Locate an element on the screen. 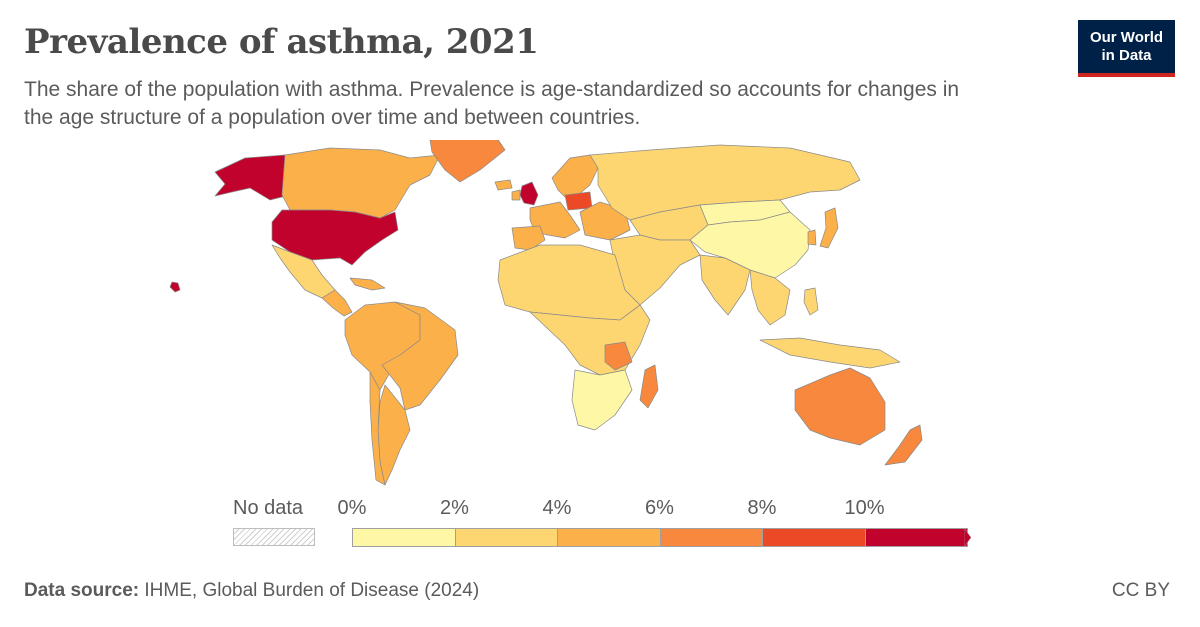 The width and height of the screenshot is (1200, 627). region-tanzania is located at coordinates (618, 356).